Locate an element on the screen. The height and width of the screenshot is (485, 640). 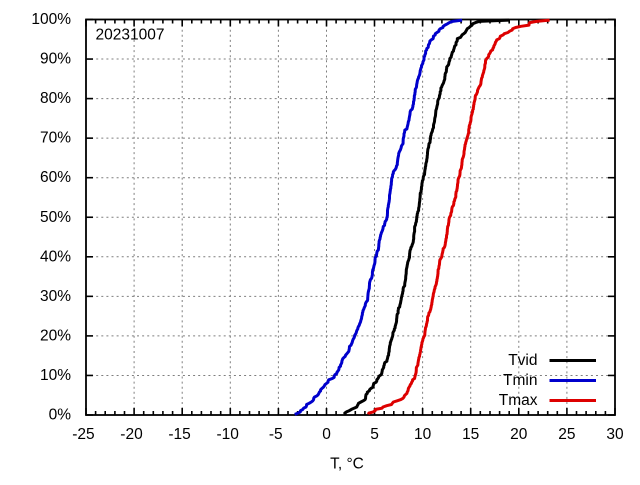
svg-text: T, °C is located at coordinates (347, 463).